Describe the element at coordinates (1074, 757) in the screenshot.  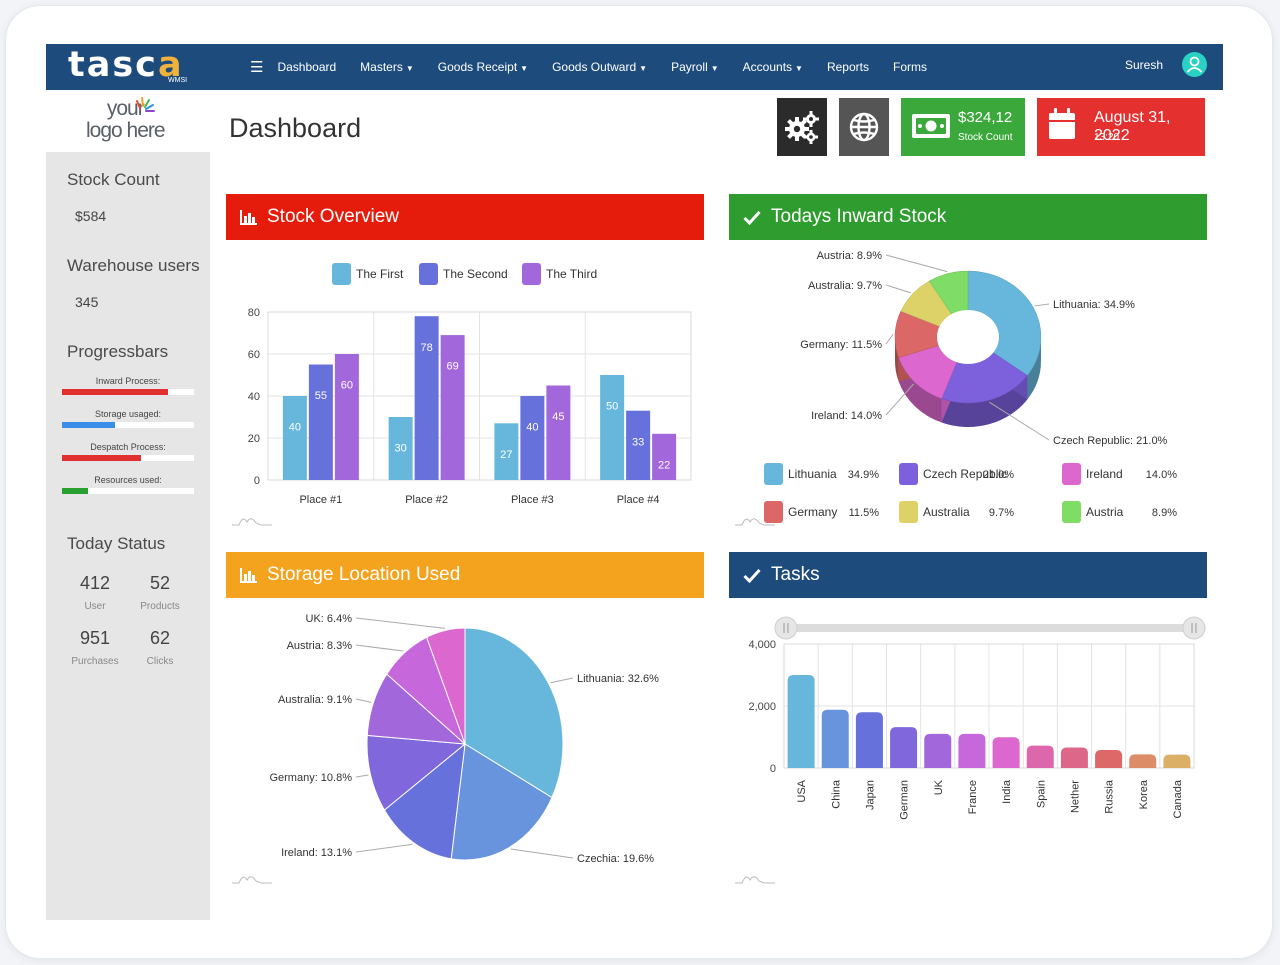
I see `bar-nether` at that location.